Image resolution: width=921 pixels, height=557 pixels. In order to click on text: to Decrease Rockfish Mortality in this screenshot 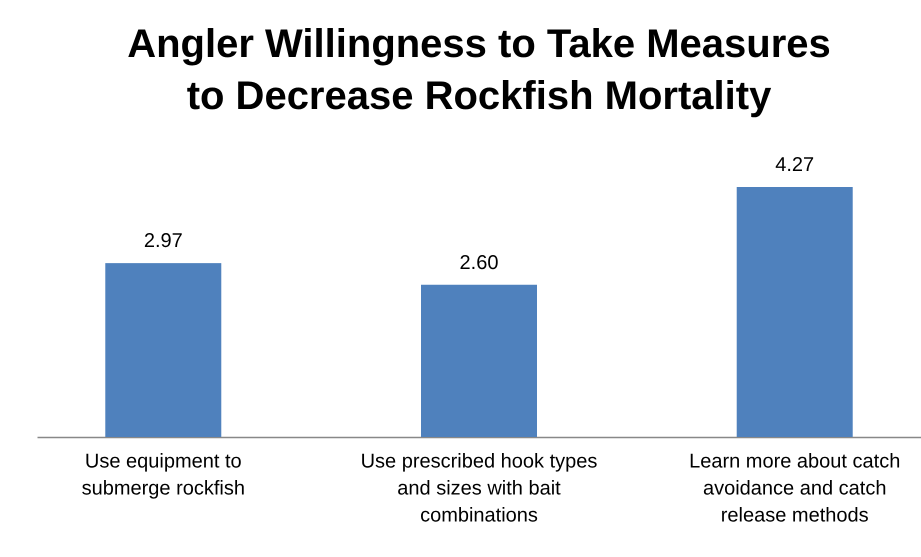, I will do `click(479, 96)`.